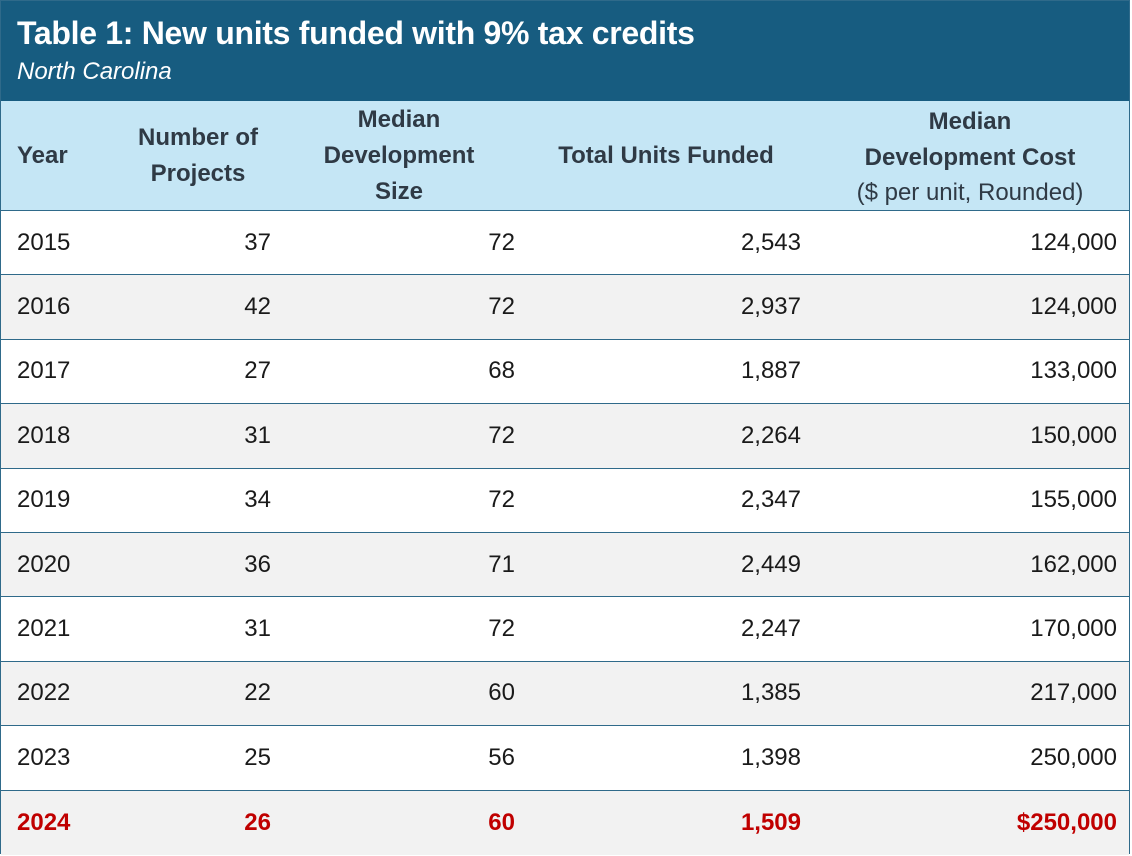  Describe the element at coordinates (770, 371) in the screenshot. I see `cell-units: 1,887` at that location.